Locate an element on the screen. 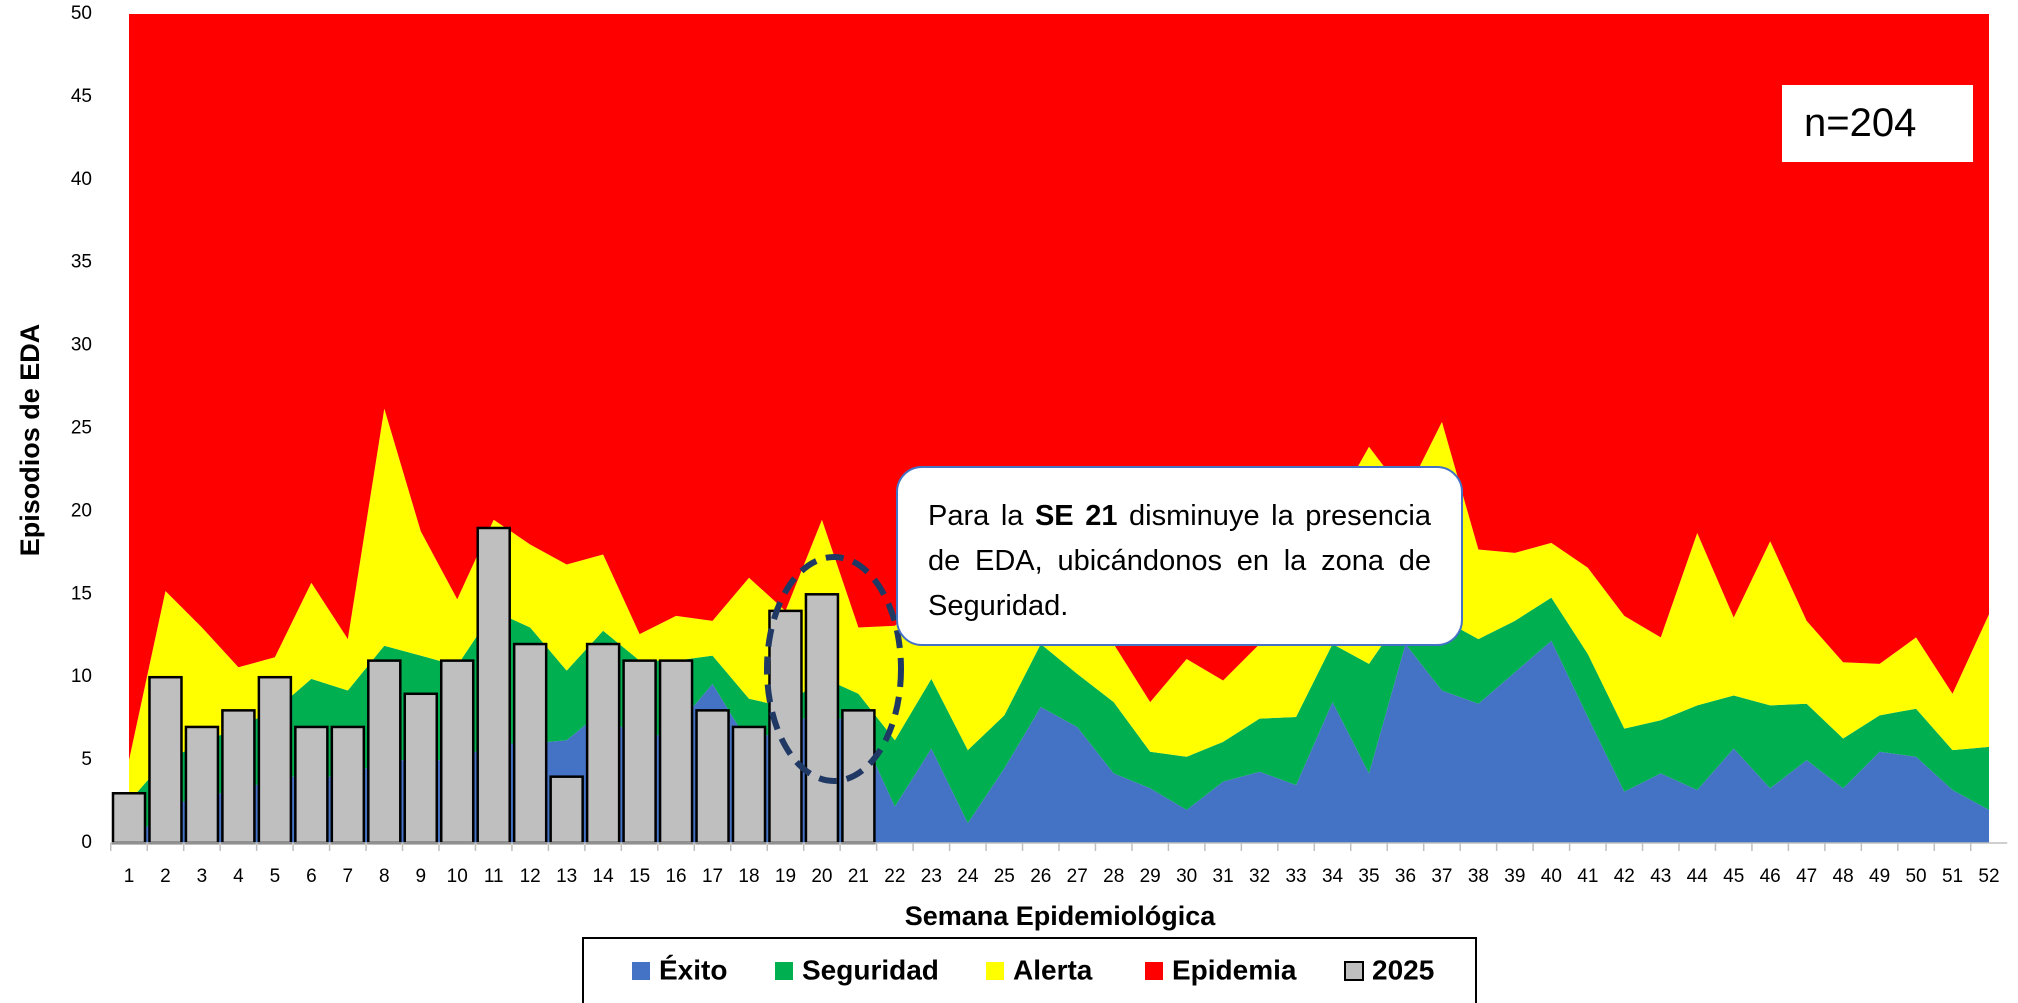  x-tick-label: 28 is located at coordinates (1113, 876).